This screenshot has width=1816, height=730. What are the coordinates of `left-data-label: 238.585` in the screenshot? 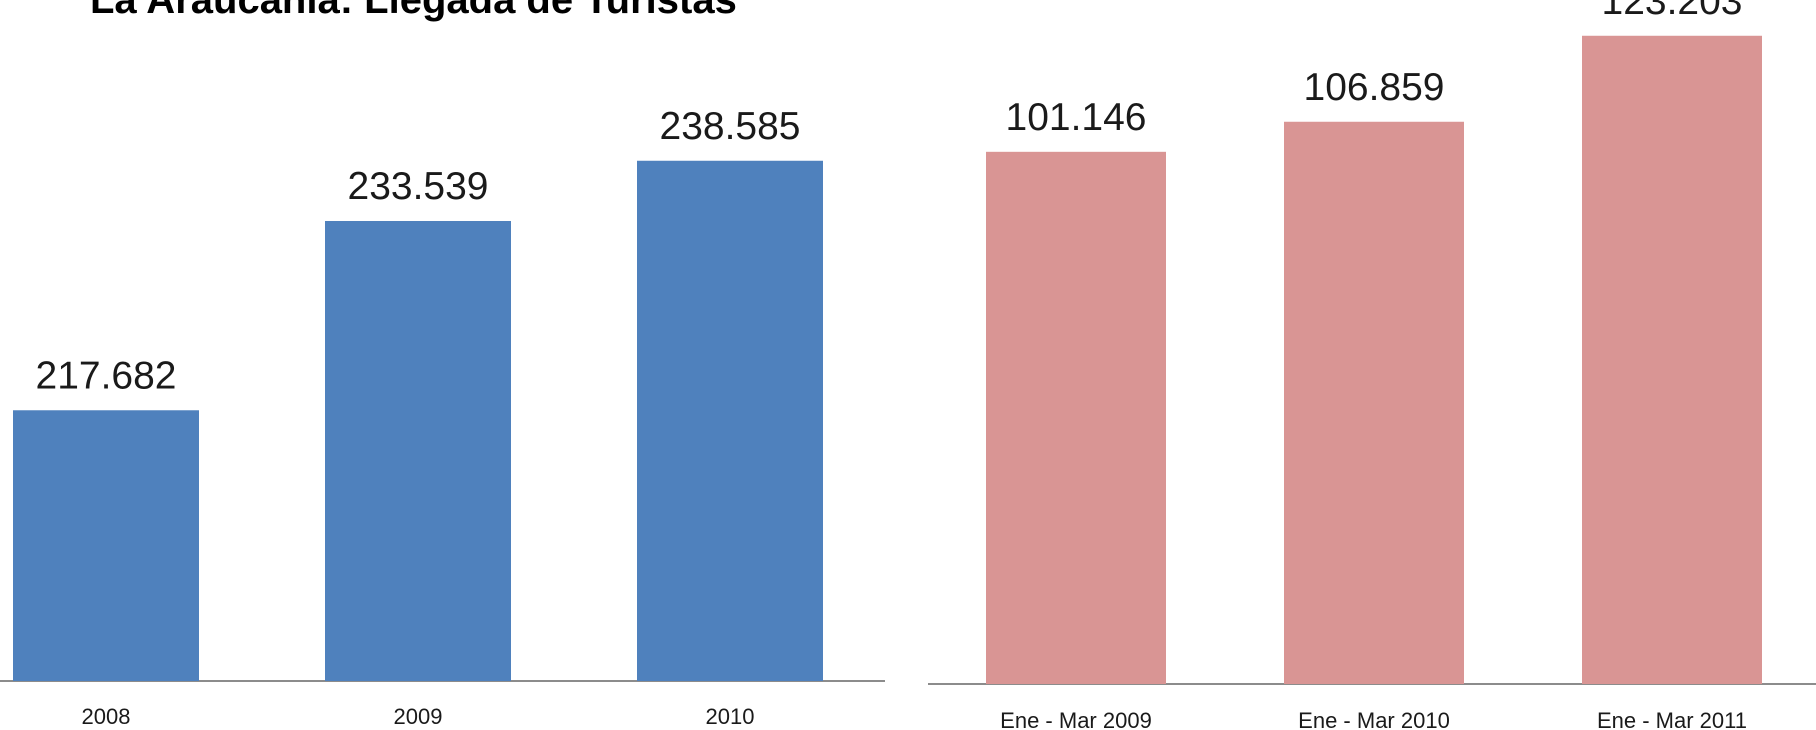 It's located at (730, 126).